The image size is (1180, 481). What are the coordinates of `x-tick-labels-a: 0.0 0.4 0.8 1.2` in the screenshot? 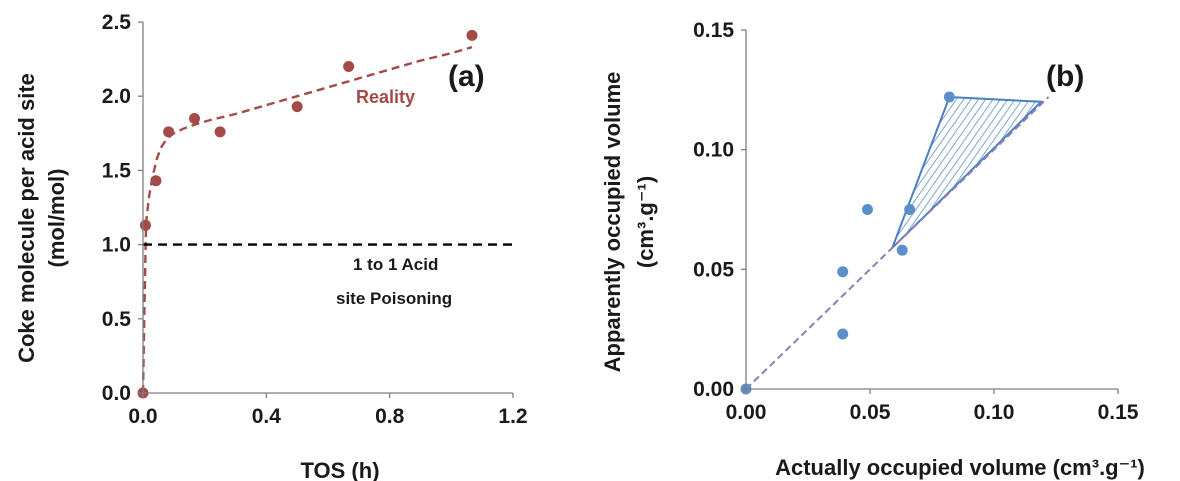 It's located at (327, 416).